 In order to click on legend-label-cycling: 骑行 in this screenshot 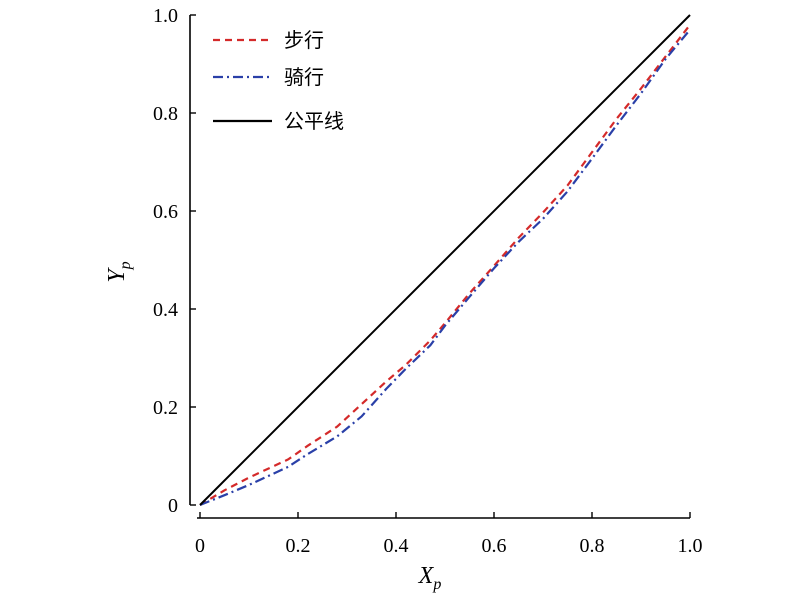, I will do `click(304, 77)`.